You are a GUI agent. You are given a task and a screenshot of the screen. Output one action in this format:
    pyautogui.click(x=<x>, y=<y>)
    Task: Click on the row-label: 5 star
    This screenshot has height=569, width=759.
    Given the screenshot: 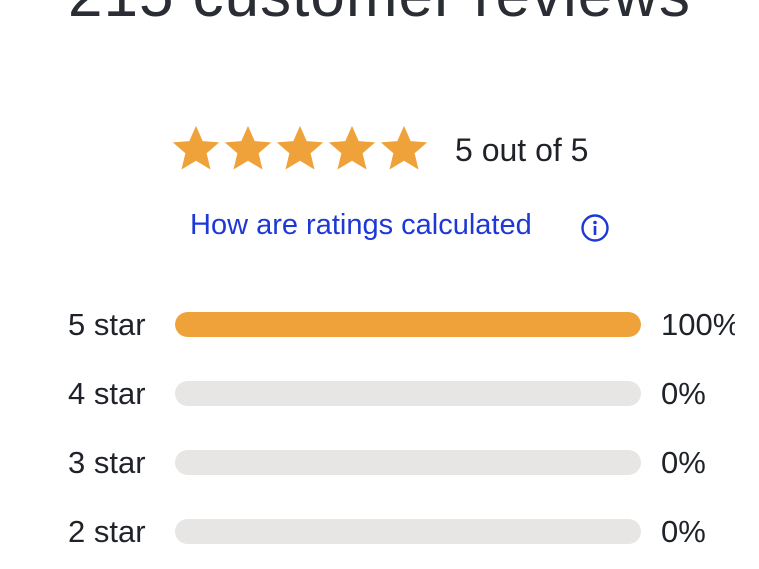 What is the action you would take?
    pyautogui.click(x=107, y=324)
    